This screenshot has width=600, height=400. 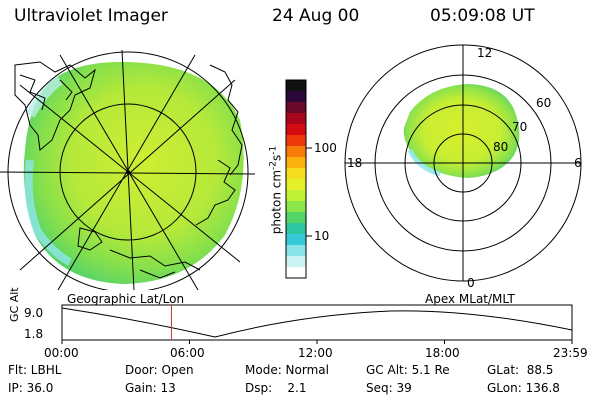 What do you see at coordinates (520, 127) in the screenshot?
I see `lat-label-70: 70` at bounding box center [520, 127].